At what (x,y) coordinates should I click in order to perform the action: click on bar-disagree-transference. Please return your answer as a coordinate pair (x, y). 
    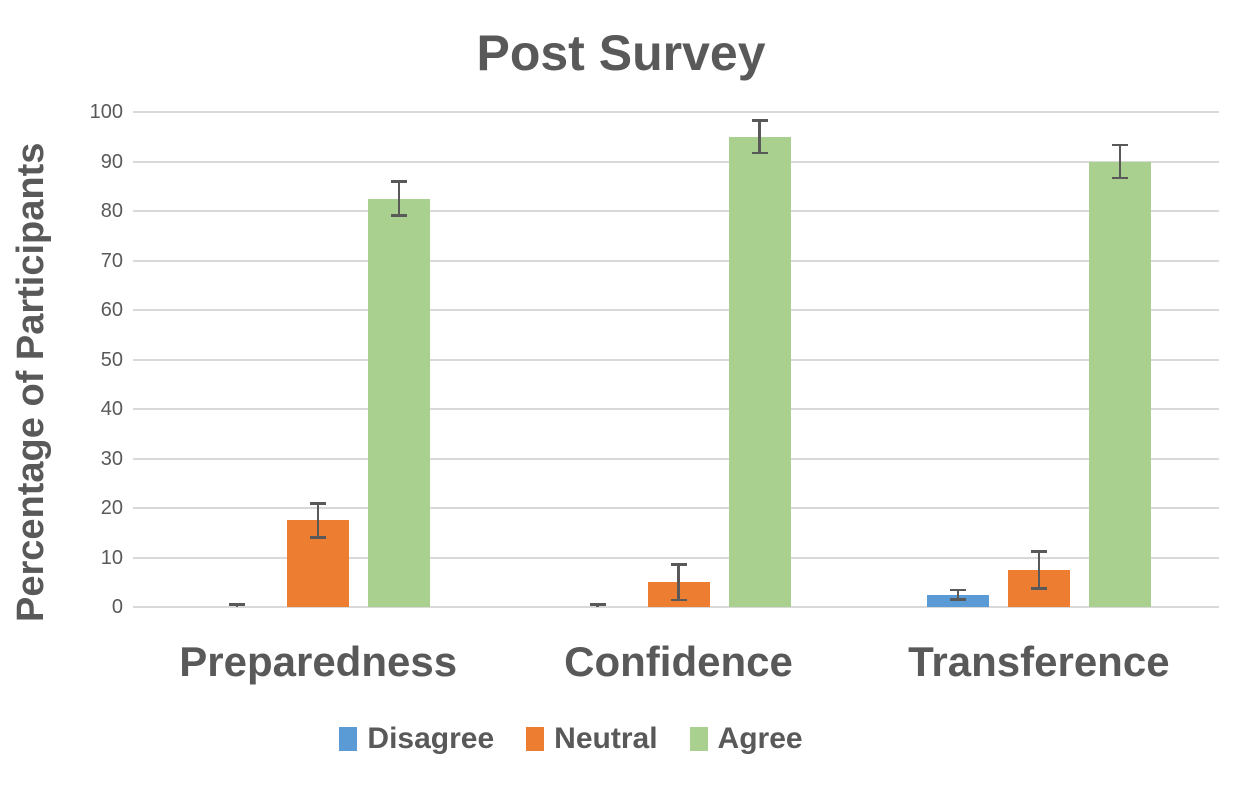
    Looking at the image, I should click on (957, 600).